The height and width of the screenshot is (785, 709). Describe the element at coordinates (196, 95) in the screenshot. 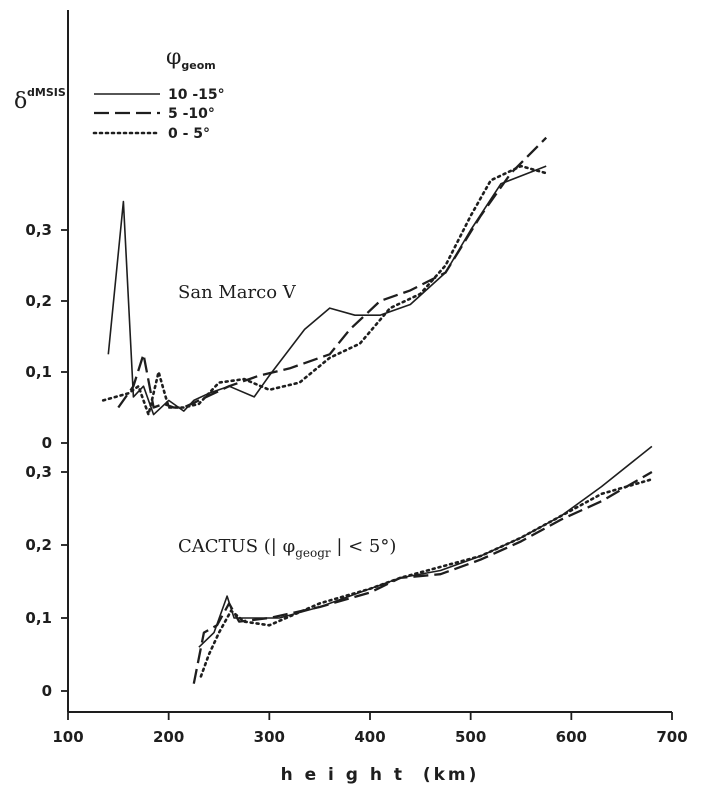

I see `legend-entry-solid: 10 -15°` at that location.